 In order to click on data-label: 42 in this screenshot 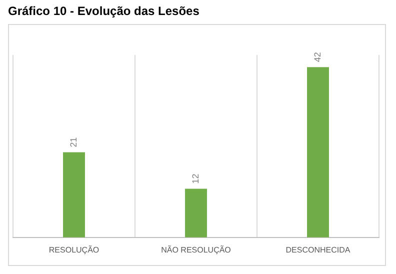, I will do `click(317, 57)`.